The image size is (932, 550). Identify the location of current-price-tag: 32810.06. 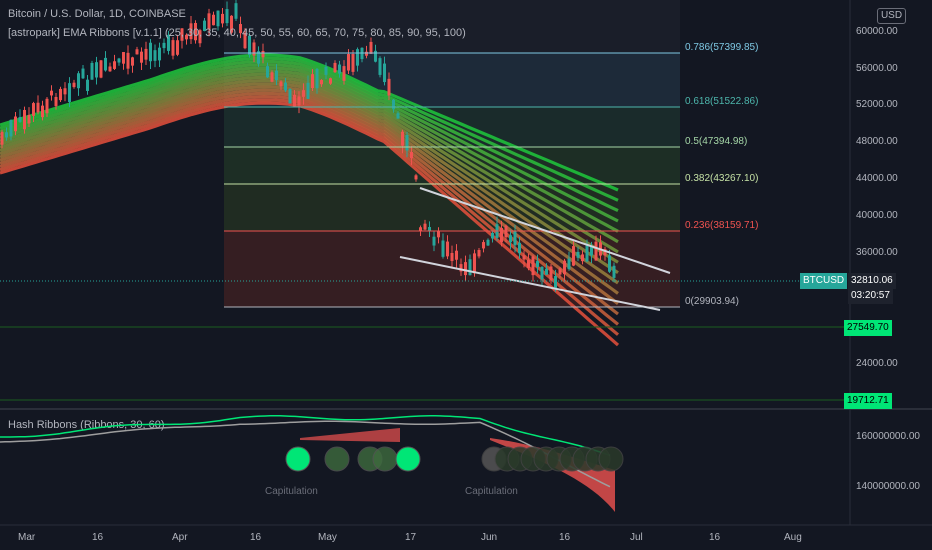
(872, 281).